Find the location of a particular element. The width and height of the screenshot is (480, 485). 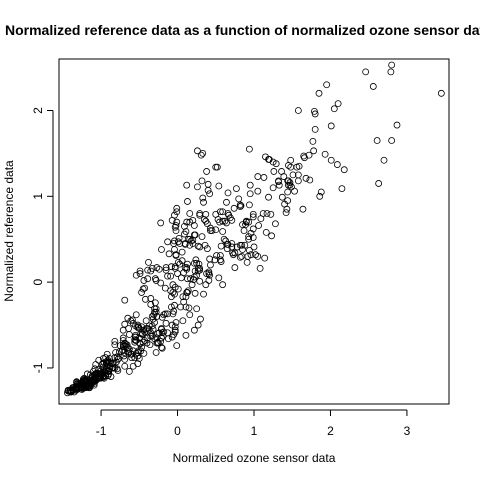

y-tick-label: 2 is located at coordinates (38, 110).